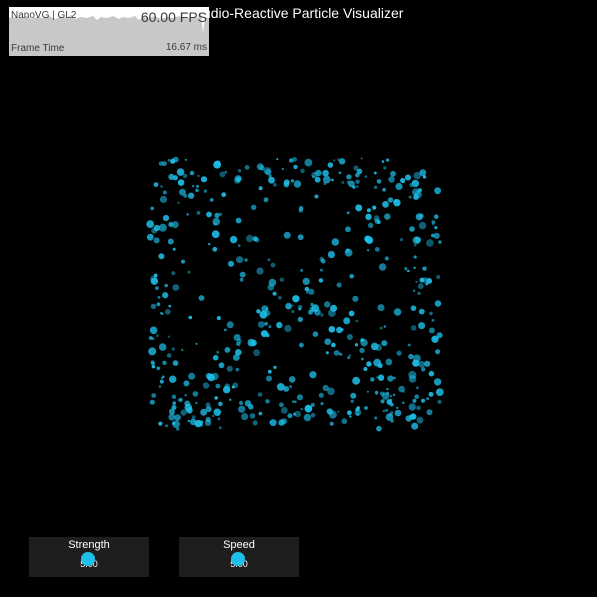  I want to click on speed-slider-knob, so click(238, 559).